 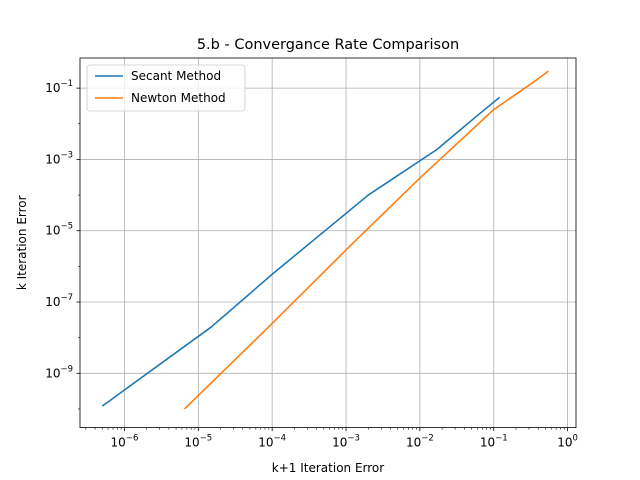 What do you see at coordinates (22, 242) in the screenshot?
I see `y-axis-title: k Iteration Error` at bounding box center [22, 242].